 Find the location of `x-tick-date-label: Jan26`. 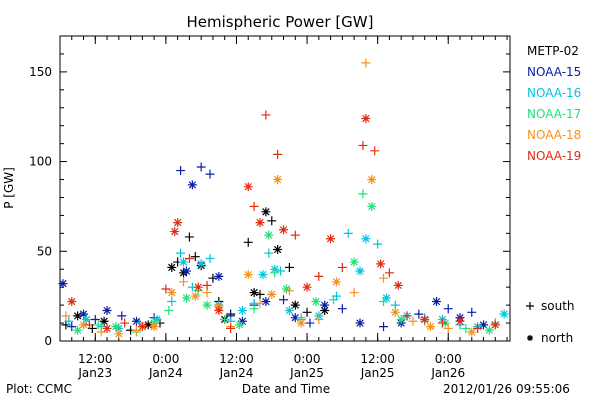

x-tick-date-label: Jan26 is located at coordinates (447, 373).